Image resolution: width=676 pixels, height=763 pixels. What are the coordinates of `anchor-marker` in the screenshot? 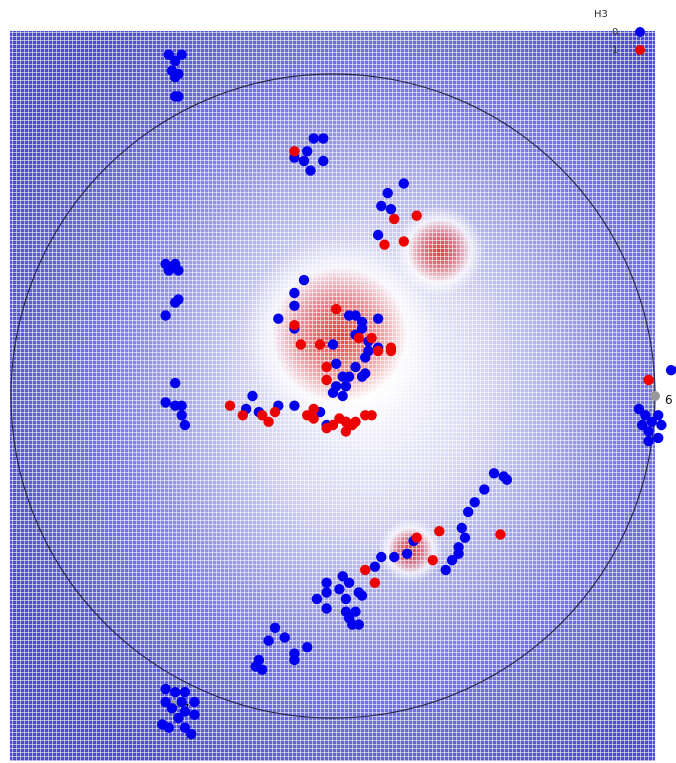 It's located at (655, 396).